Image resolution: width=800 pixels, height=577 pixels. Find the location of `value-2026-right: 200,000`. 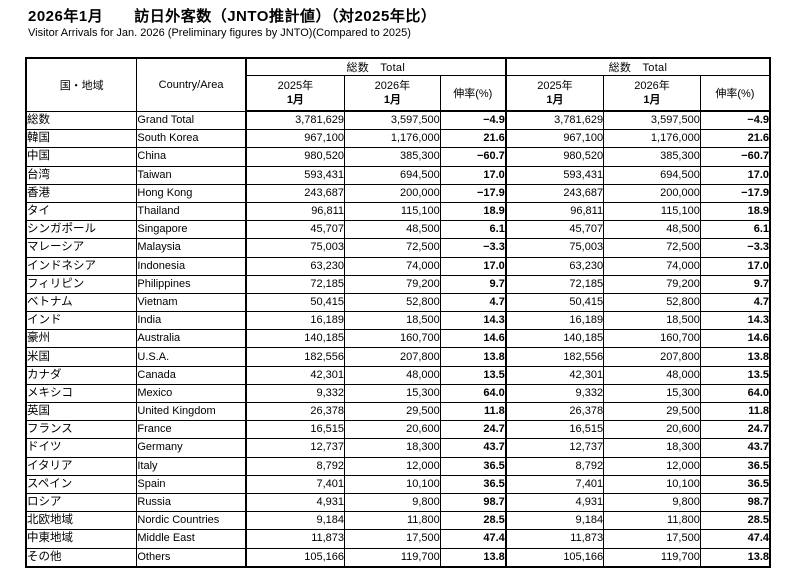

value-2026-right: 200,000 is located at coordinates (652, 193).